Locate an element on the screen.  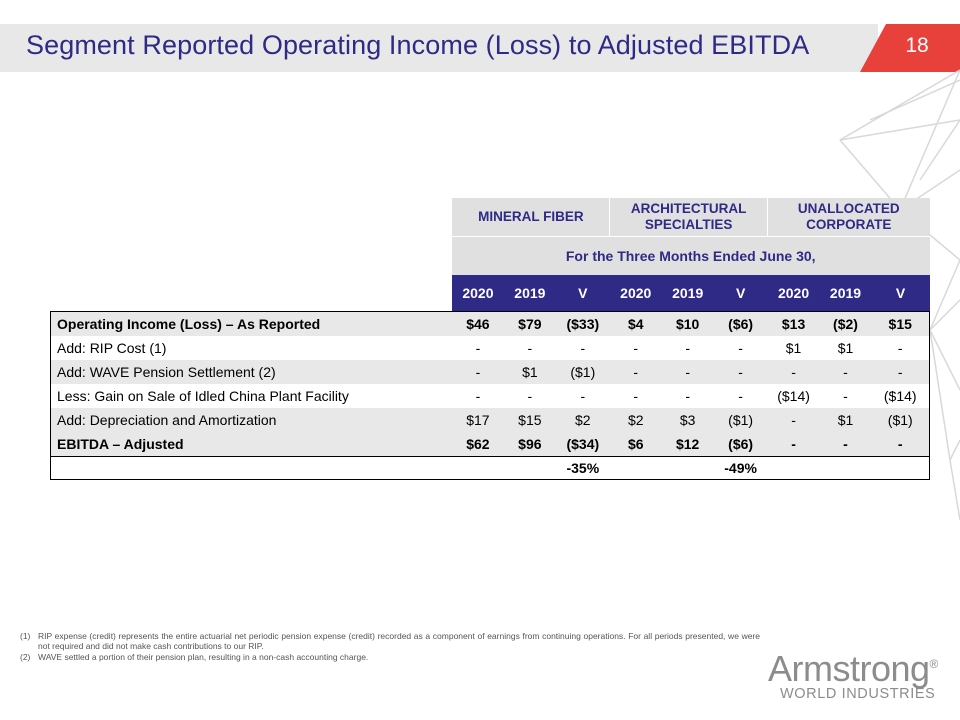
page-number-tab is located at coordinates (910, 48).